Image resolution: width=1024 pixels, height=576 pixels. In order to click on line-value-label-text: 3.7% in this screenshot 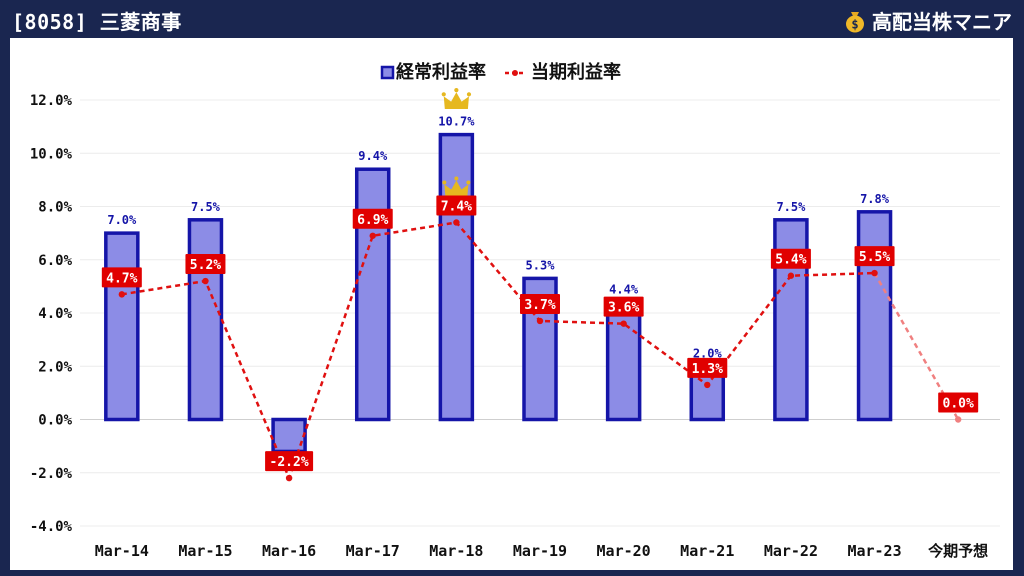, I will do `click(539, 305)`.